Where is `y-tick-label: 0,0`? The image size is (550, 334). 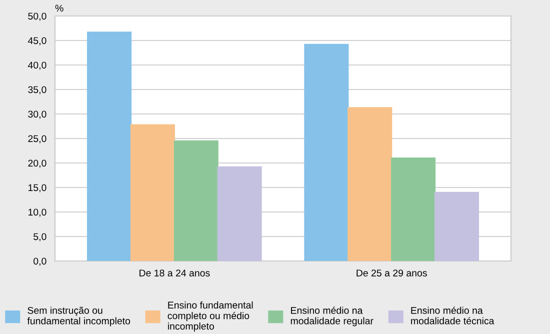 y-tick-label: 0,0 is located at coordinates (40, 262).